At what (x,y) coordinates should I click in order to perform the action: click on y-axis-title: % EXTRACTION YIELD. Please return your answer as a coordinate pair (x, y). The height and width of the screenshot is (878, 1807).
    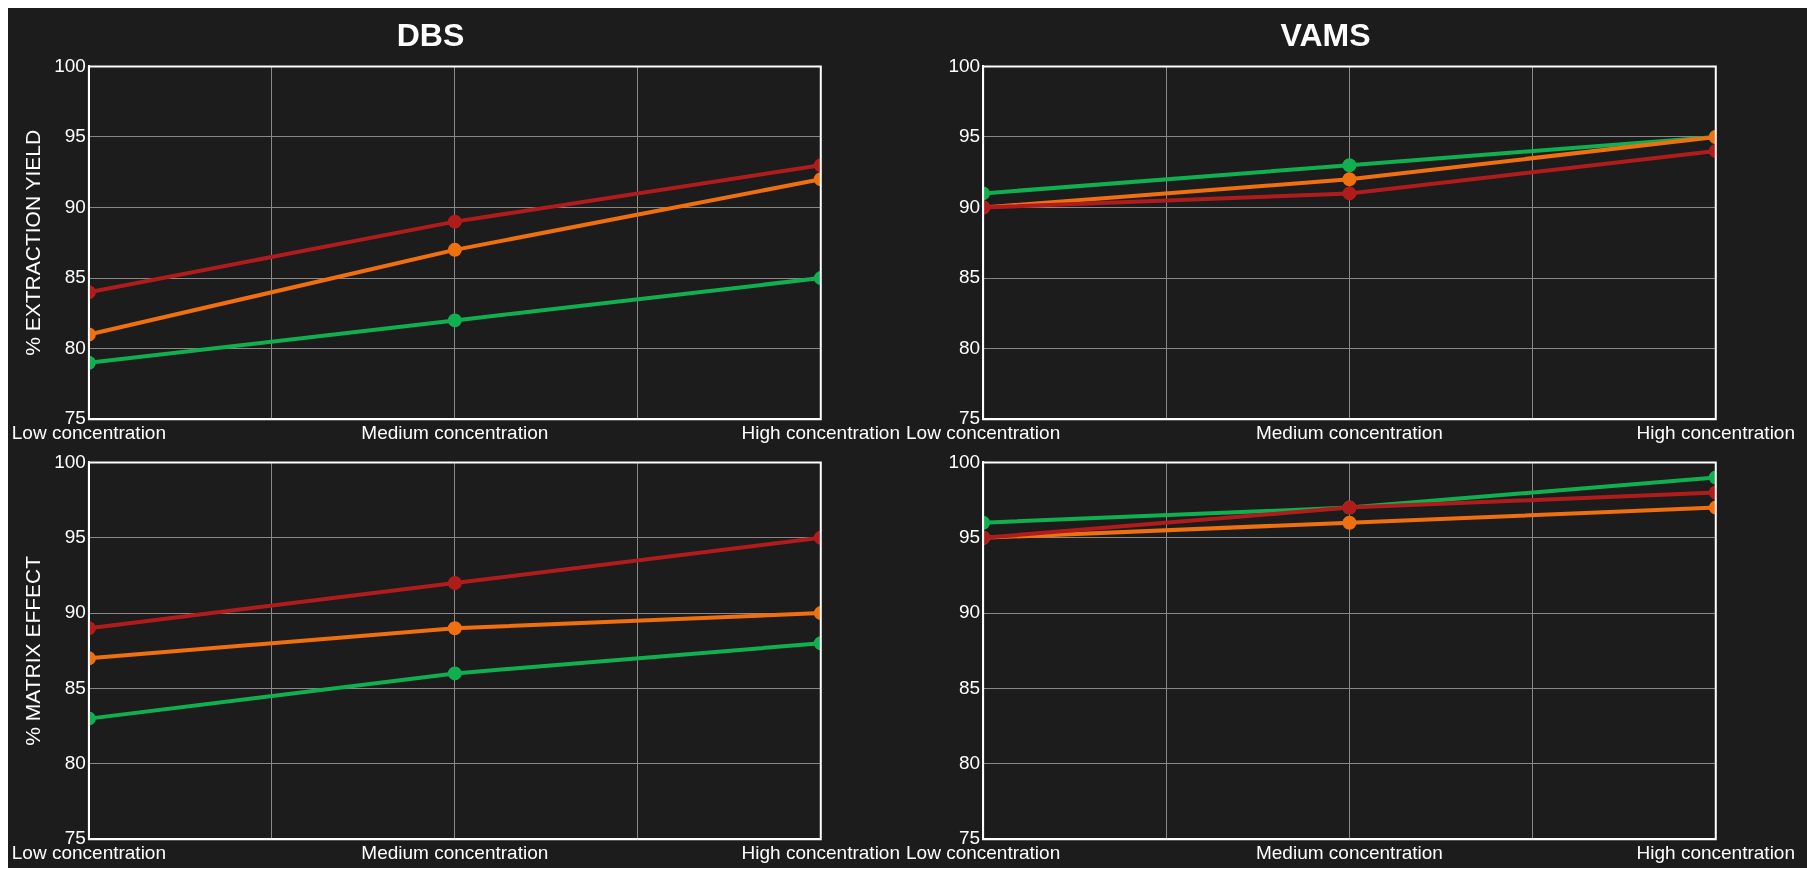
    Looking at the image, I should click on (33, 242).